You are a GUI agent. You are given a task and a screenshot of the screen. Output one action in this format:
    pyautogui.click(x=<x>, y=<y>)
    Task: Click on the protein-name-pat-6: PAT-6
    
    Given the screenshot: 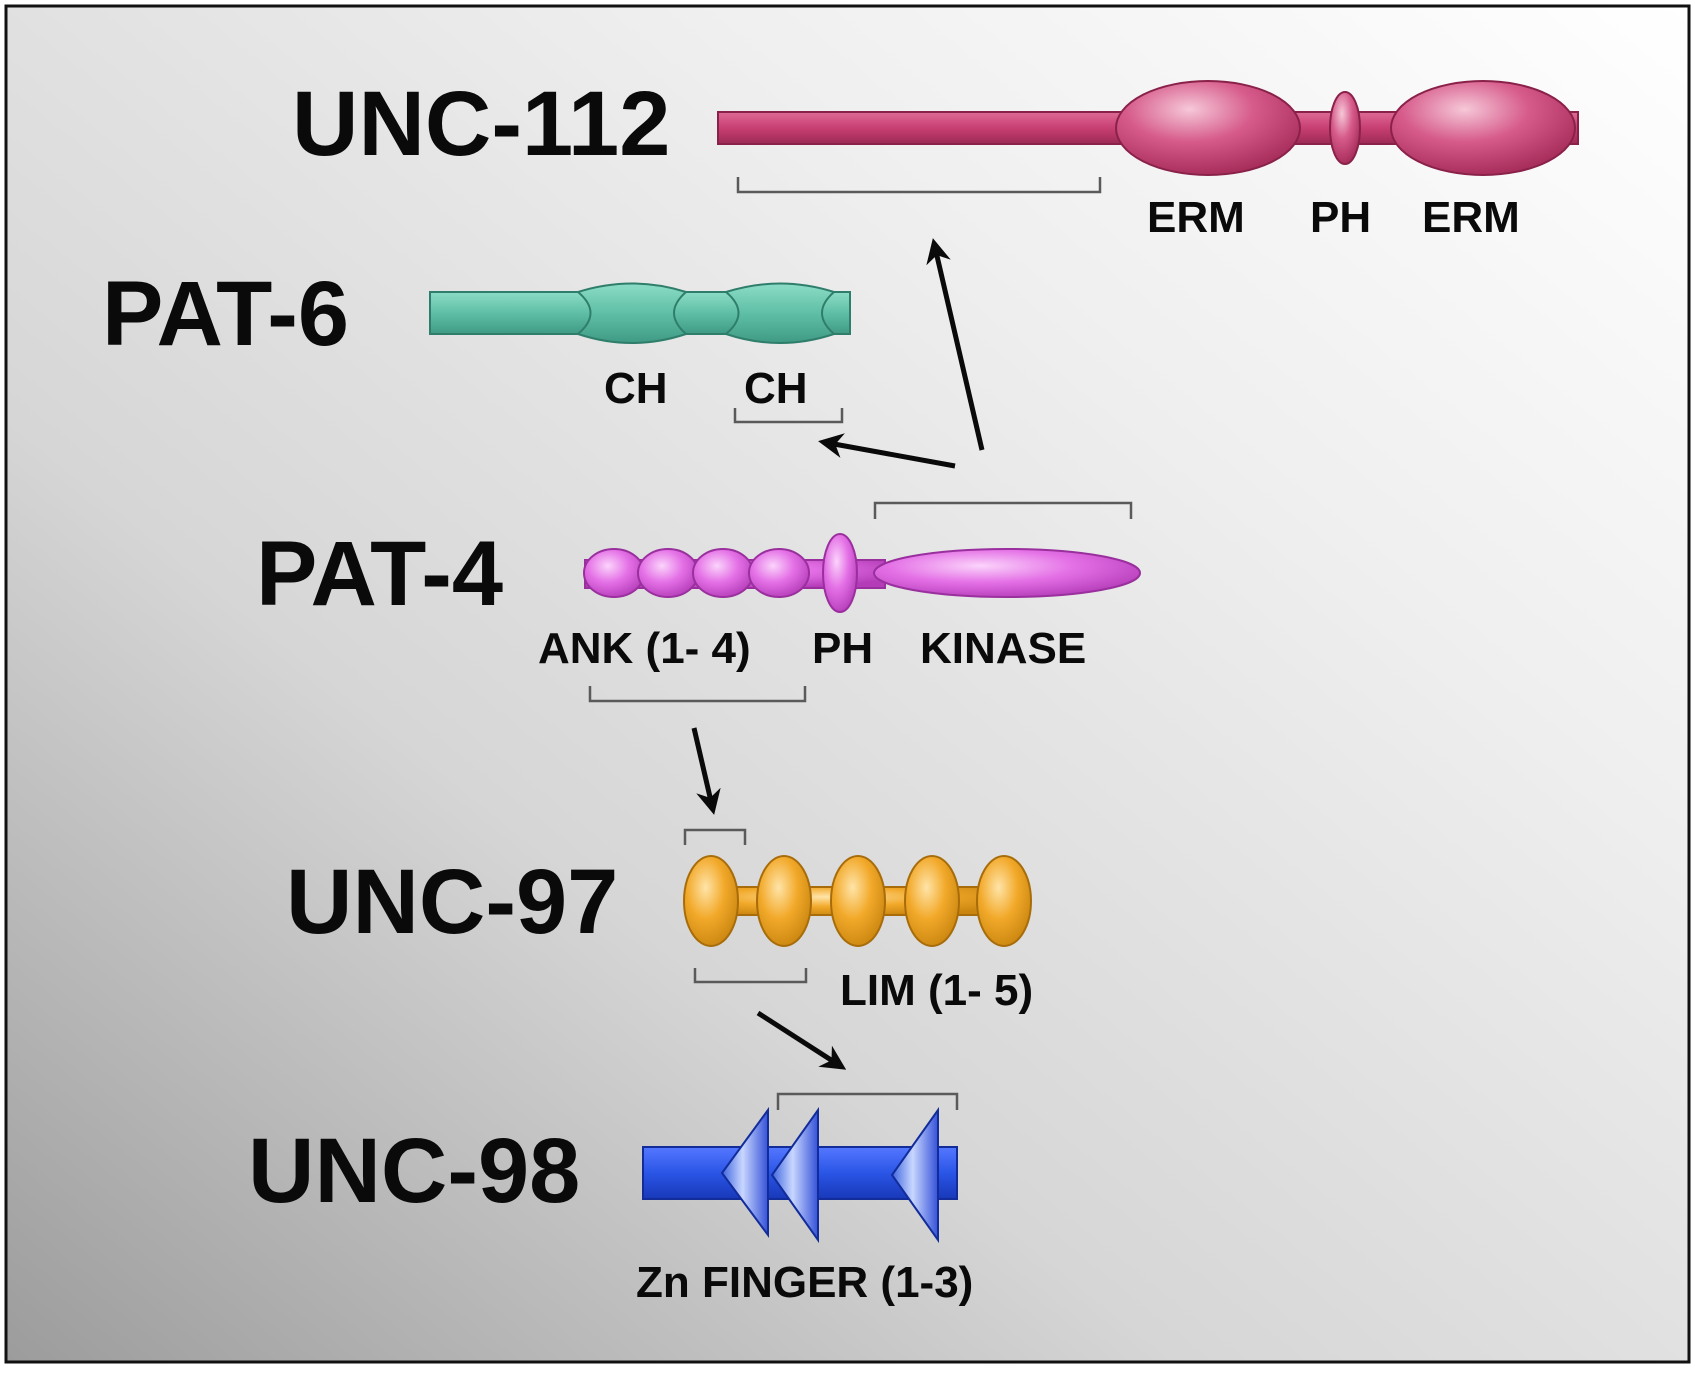 What is the action you would take?
    pyautogui.click(x=225, y=314)
    